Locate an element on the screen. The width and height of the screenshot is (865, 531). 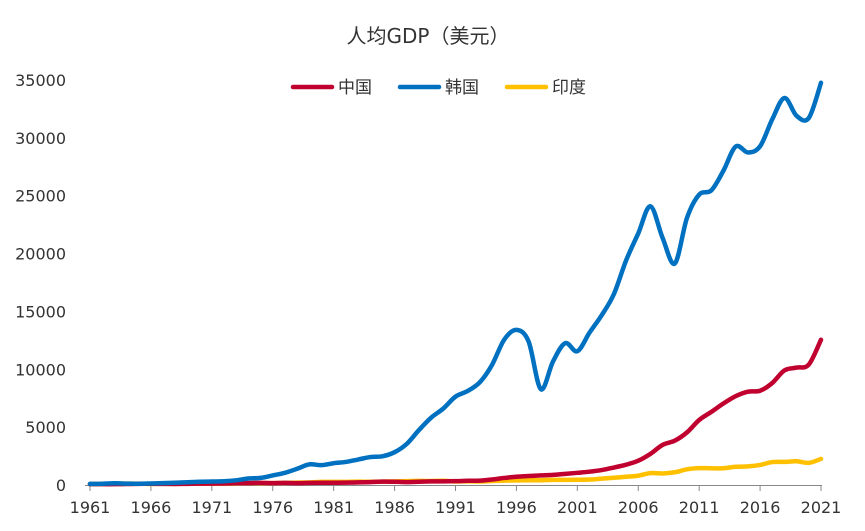
x-tick-label: 2006 is located at coordinates (638, 507).